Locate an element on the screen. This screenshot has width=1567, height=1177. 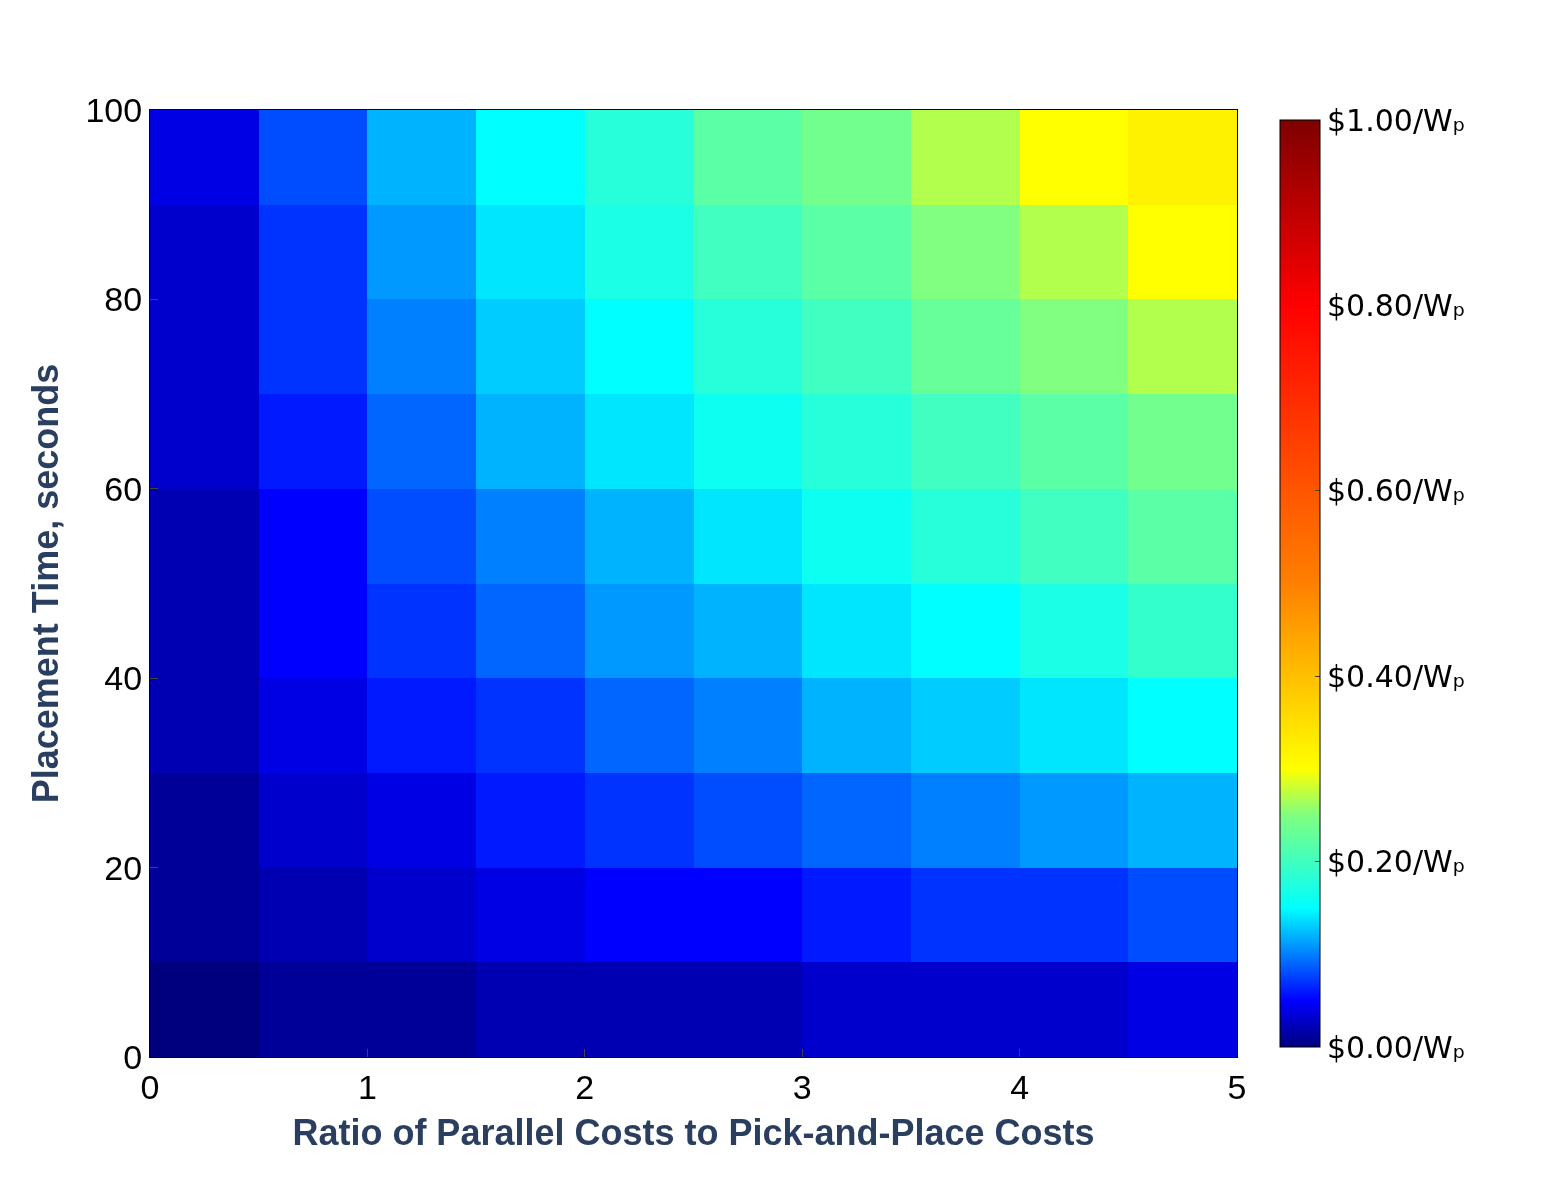
y-tick-label: 40 is located at coordinates (123, 678).